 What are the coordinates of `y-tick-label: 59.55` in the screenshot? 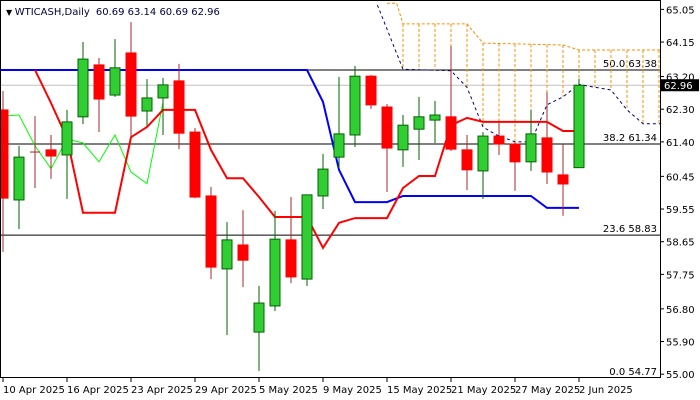 It's located at (680, 210).